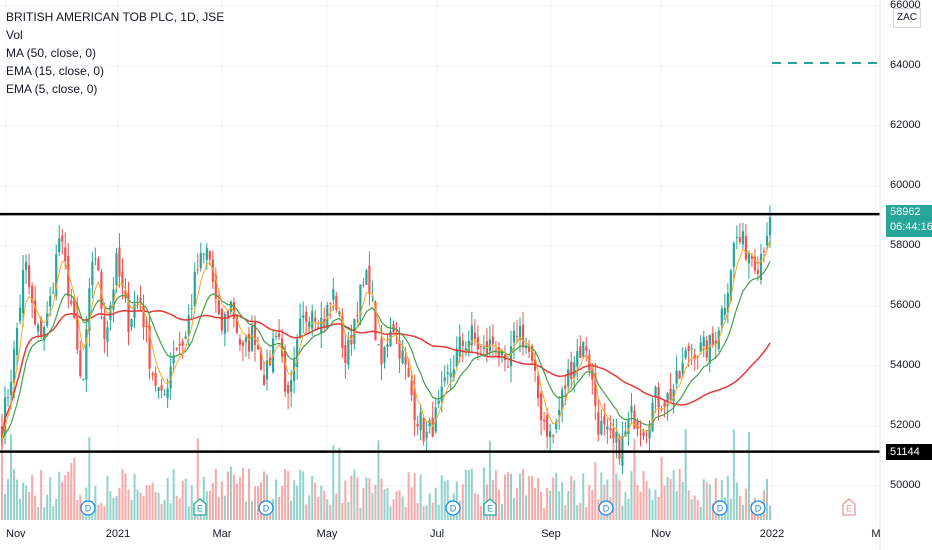  I want to click on indicator-ema5: EMA (5, close, 0), so click(52, 89).